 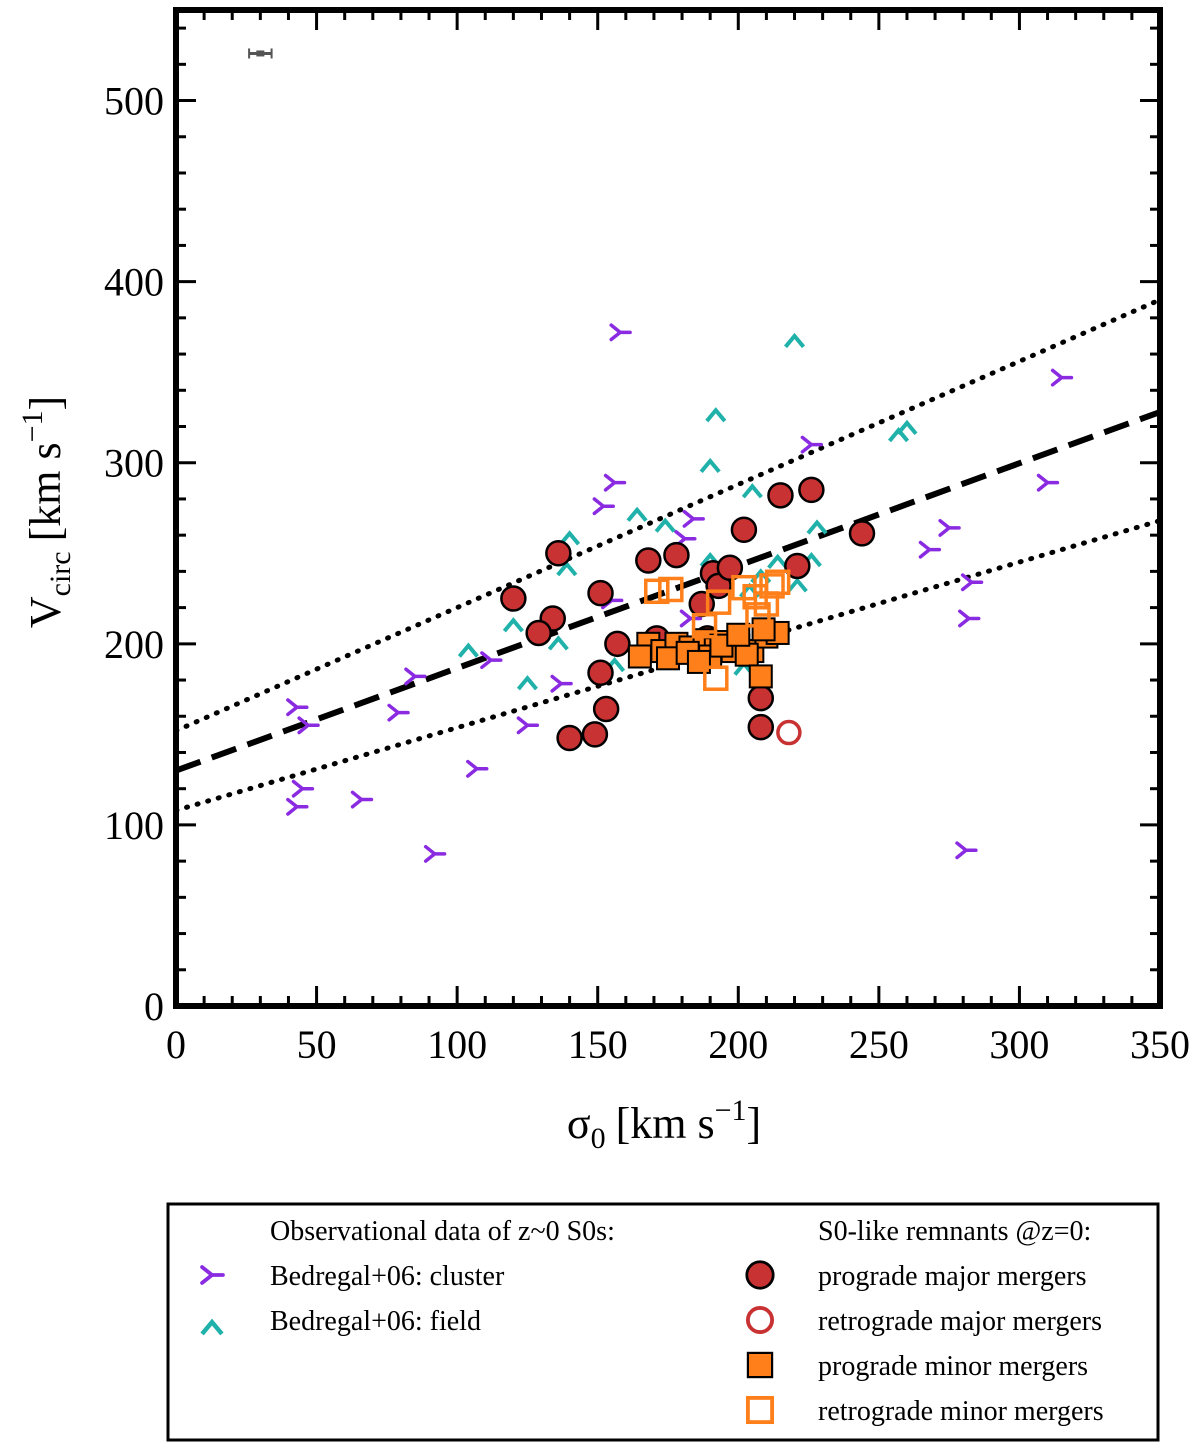 I want to click on legend-symbol-pro_major, so click(x=760, y=1275).